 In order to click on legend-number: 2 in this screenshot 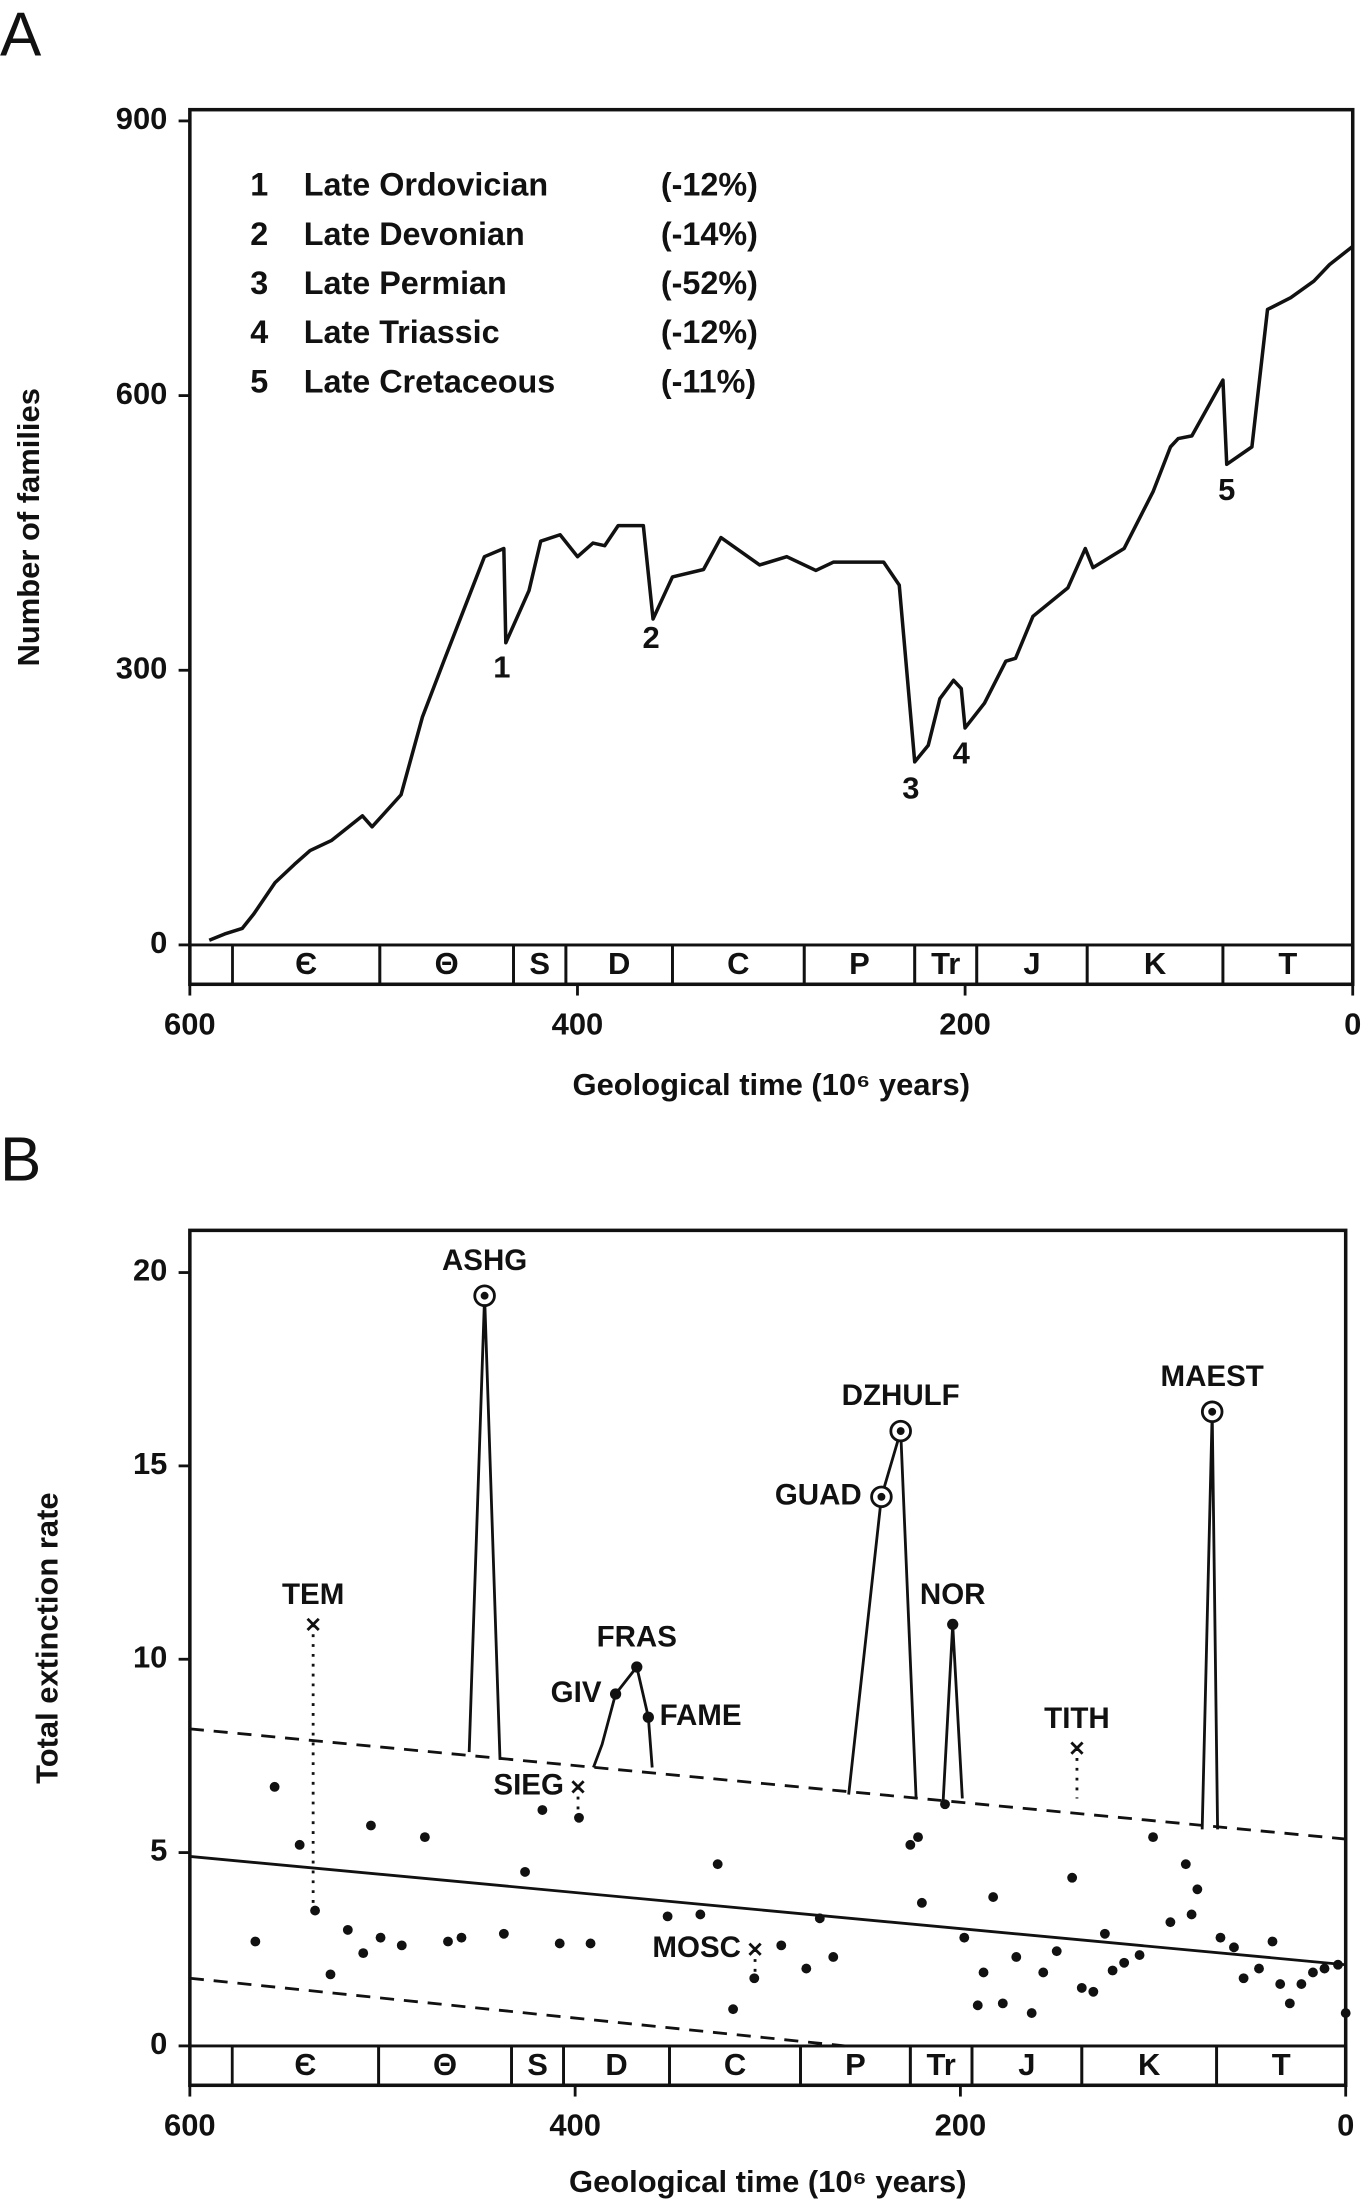, I will do `click(259, 234)`.